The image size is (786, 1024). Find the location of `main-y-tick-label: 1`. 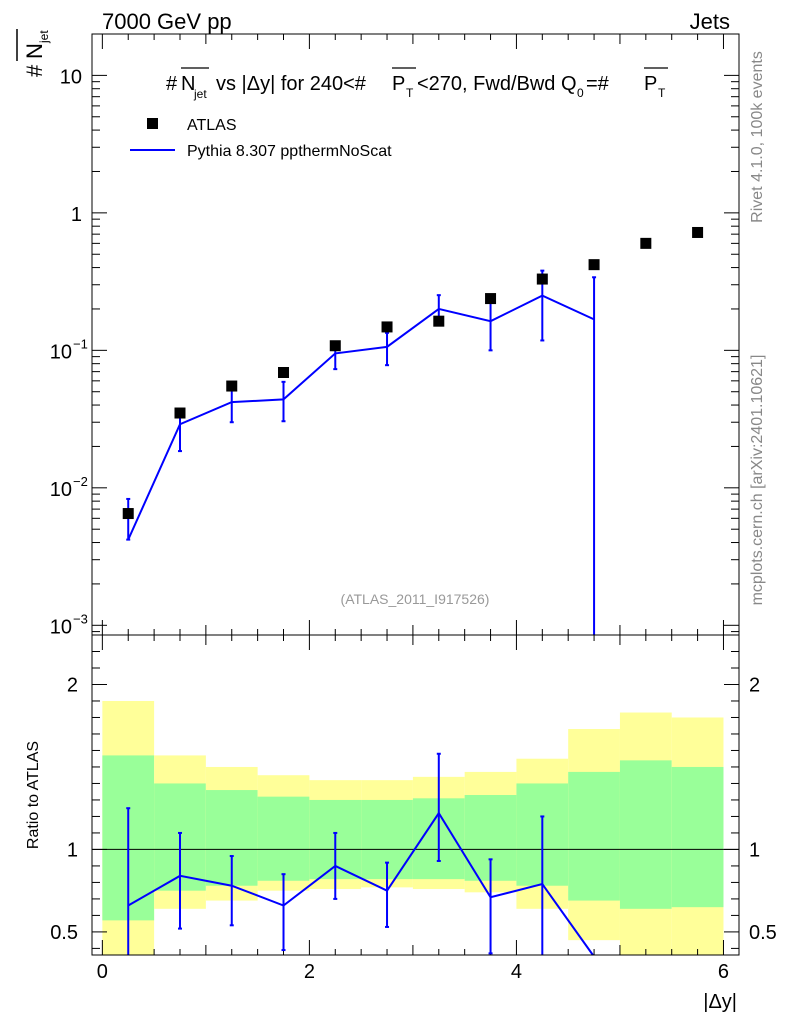

main-y-tick-label: 1 is located at coordinates (76, 215).